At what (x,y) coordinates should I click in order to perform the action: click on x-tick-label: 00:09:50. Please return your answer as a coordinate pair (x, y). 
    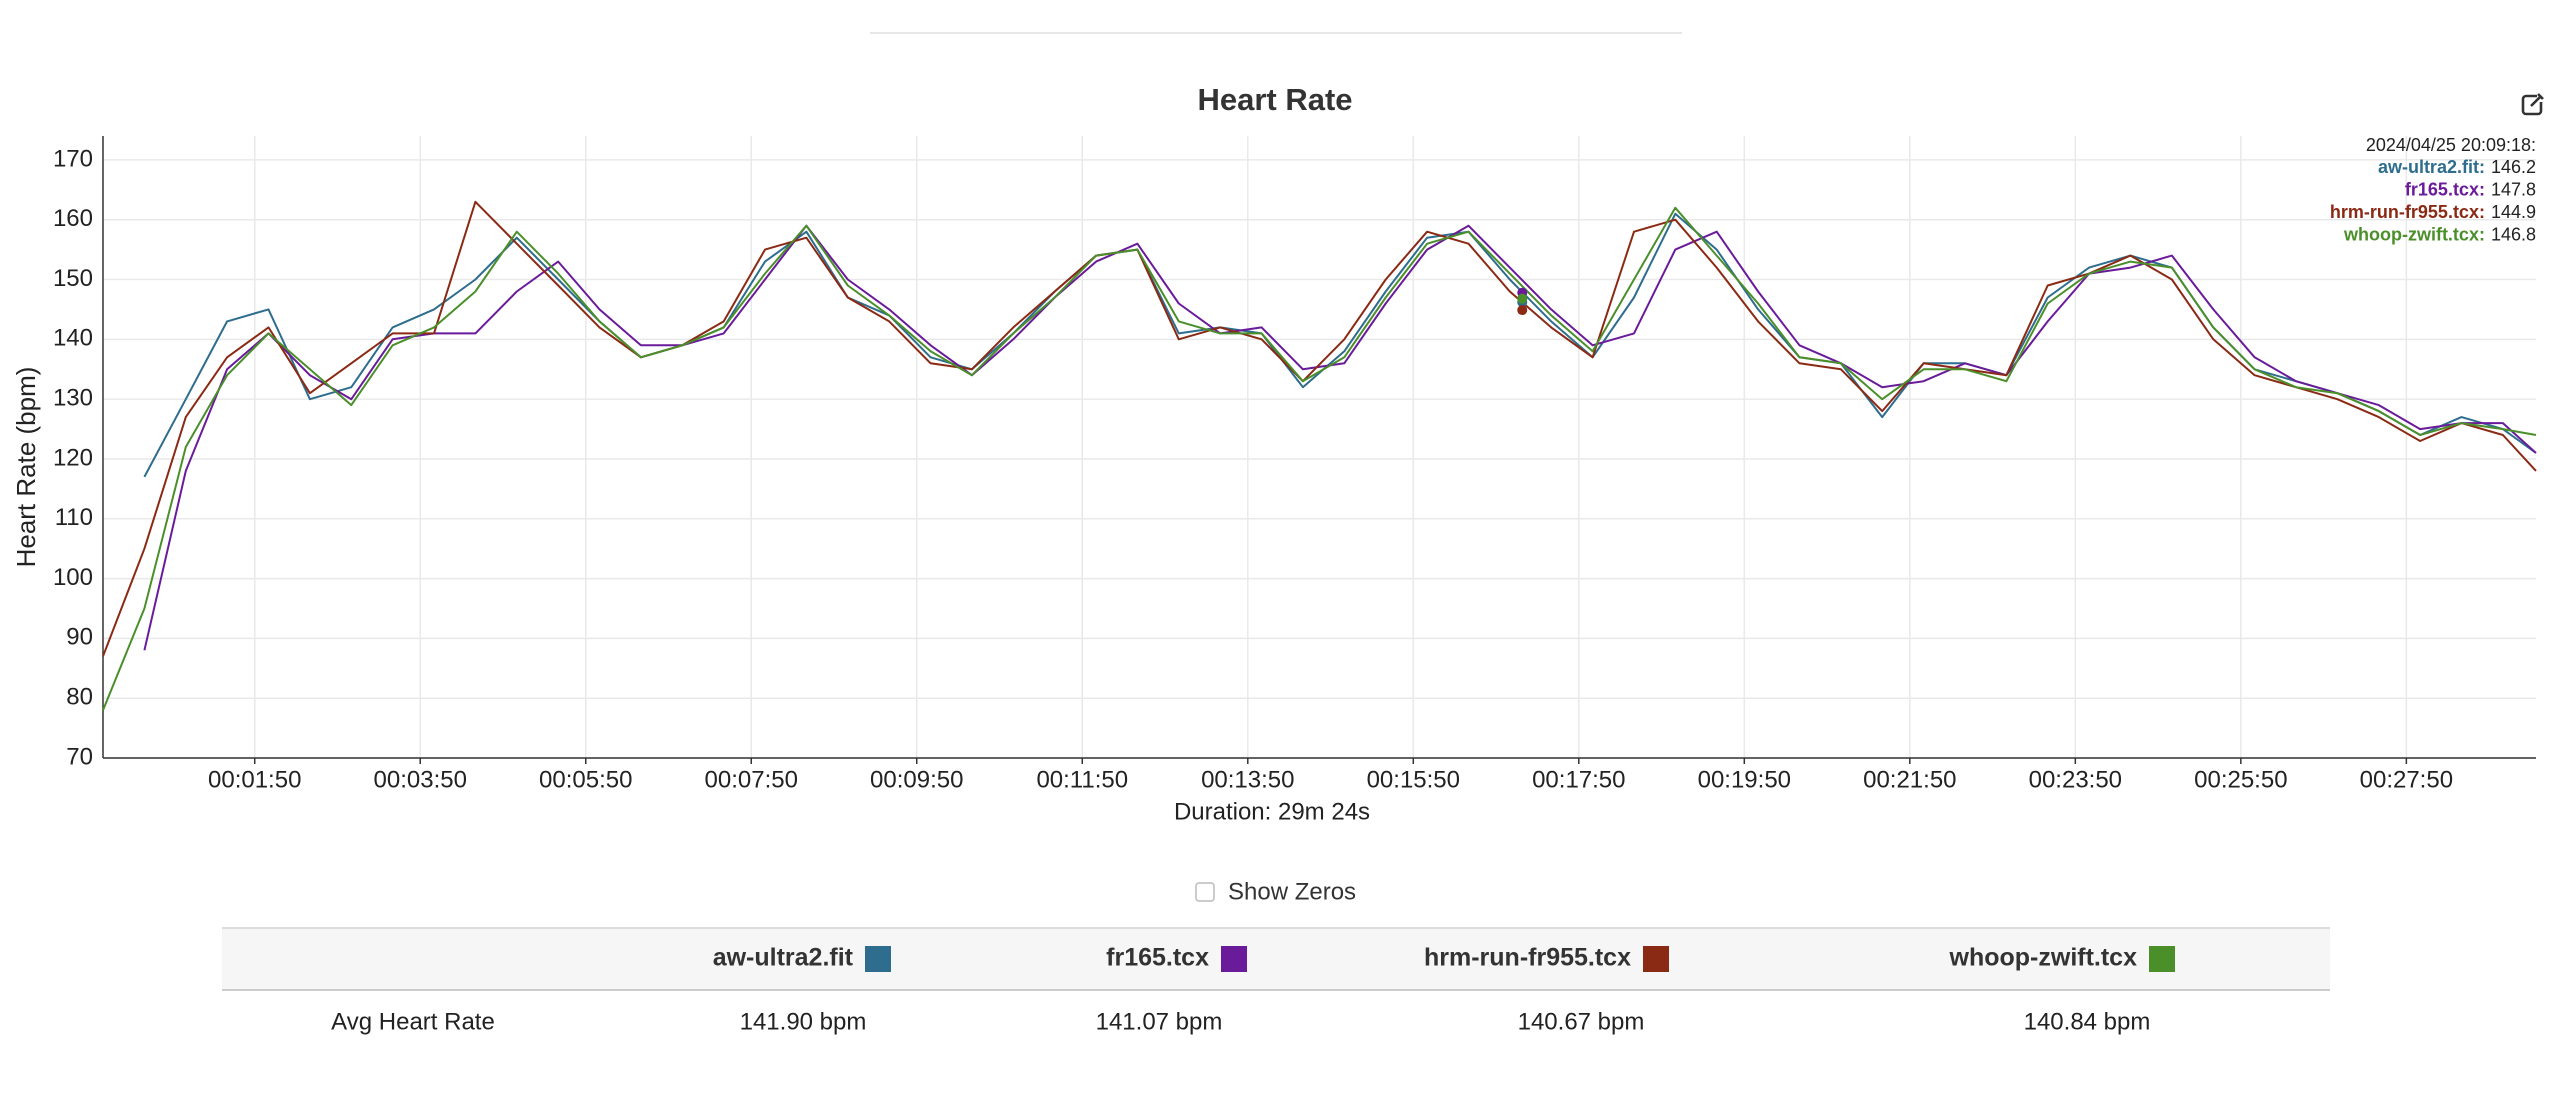
    Looking at the image, I should click on (916, 779).